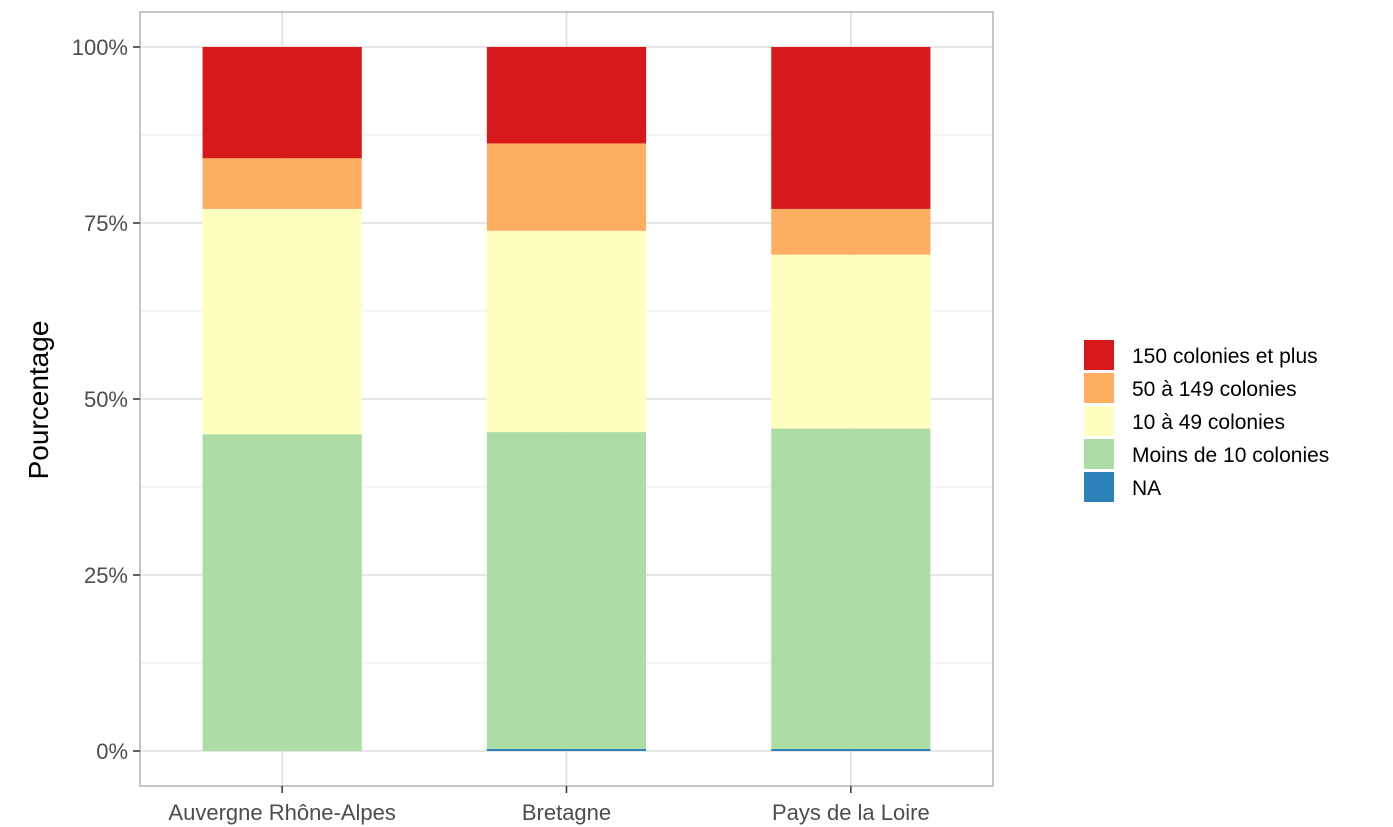 The image size is (1393, 827). I want to click on legend-item: 150 colonies et plus, so click(1201, 355).